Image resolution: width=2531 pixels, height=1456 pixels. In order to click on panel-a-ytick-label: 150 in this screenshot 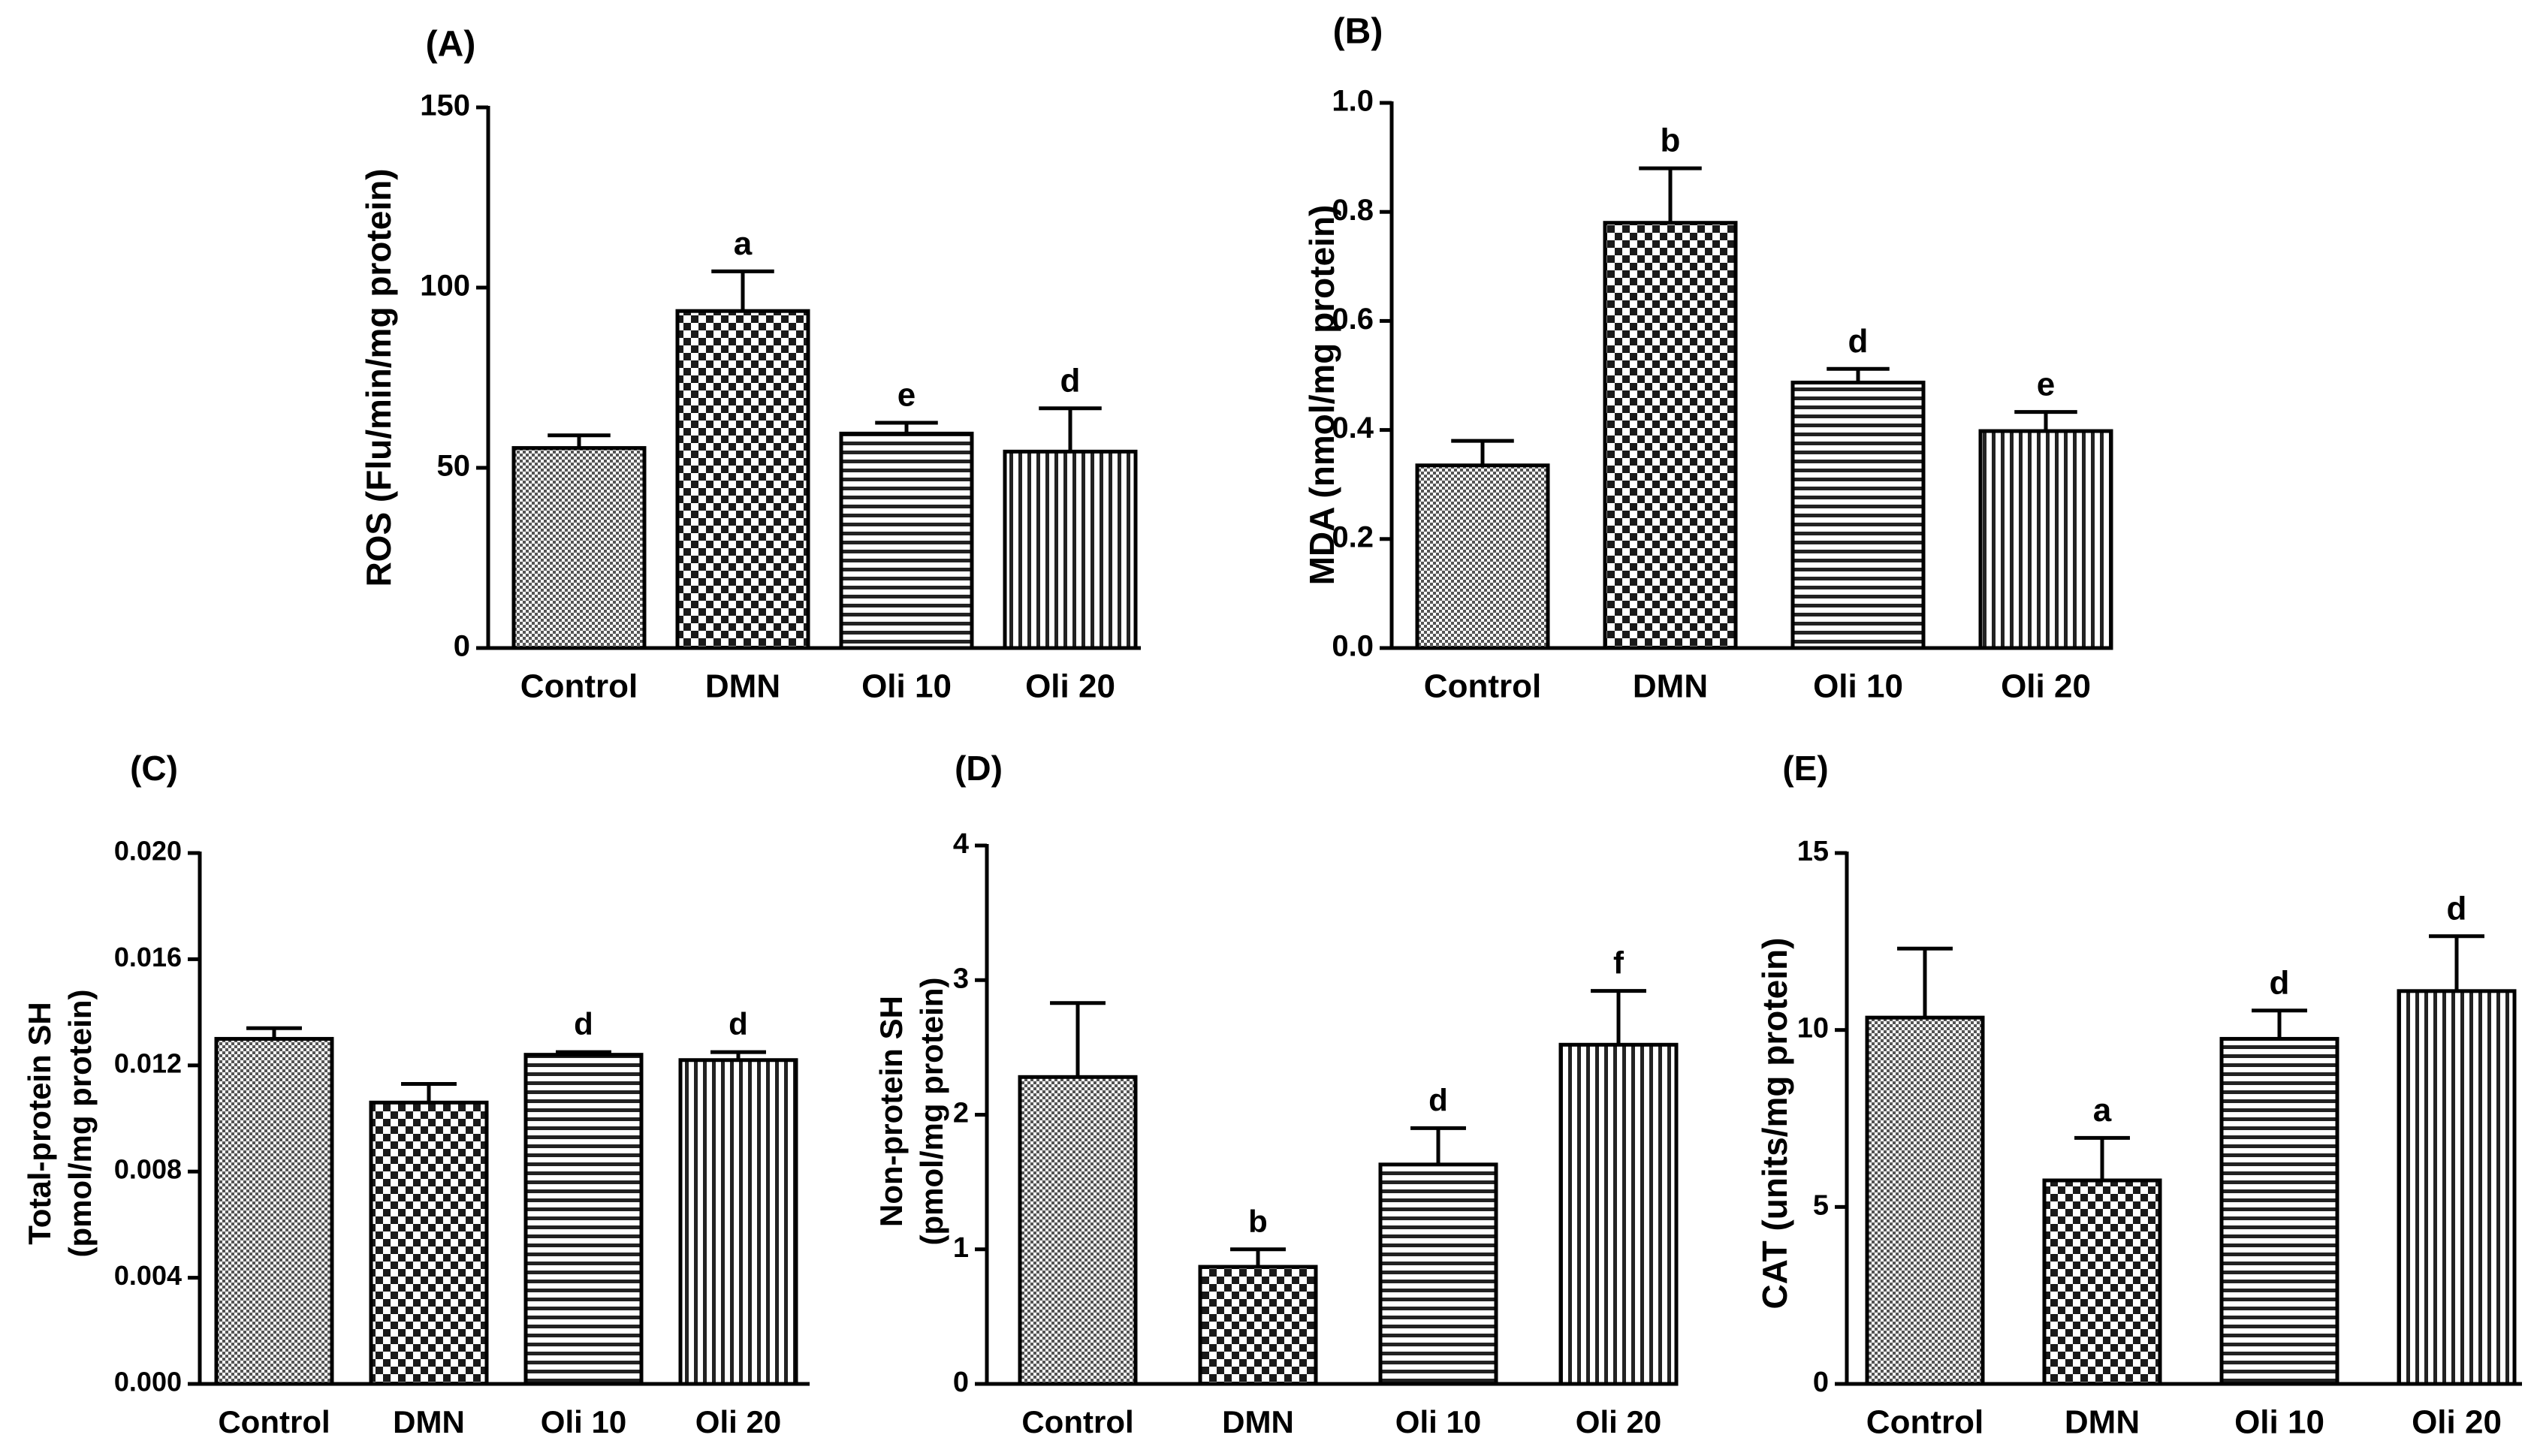, I will do `click(445, 105)`.